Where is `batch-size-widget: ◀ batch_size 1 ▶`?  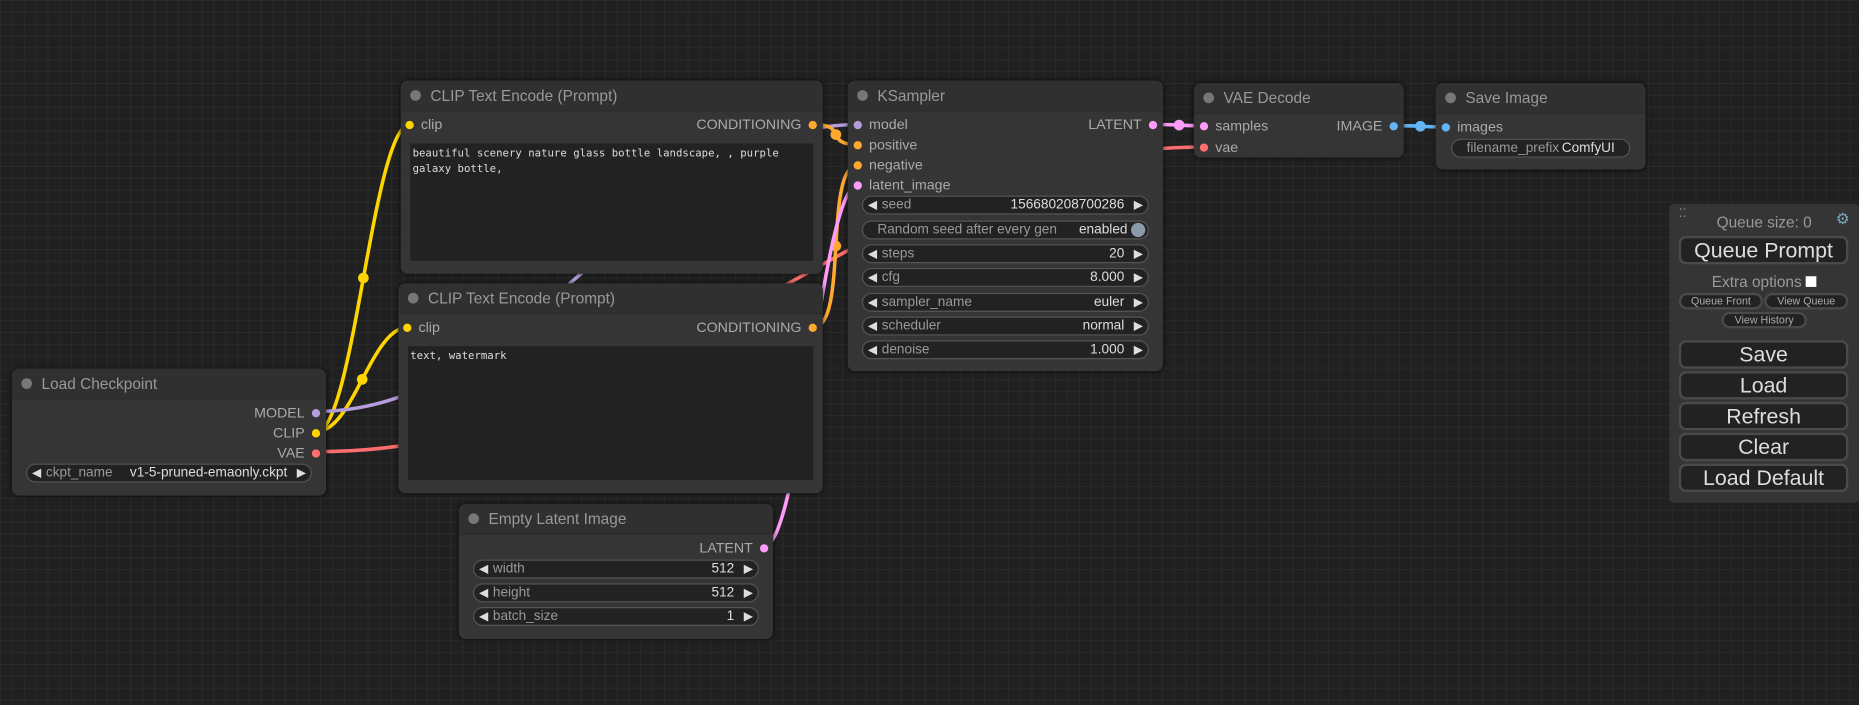
batch-size-widget: ◀ batch_size 1 ▶ is located at coordinates (616, 616).